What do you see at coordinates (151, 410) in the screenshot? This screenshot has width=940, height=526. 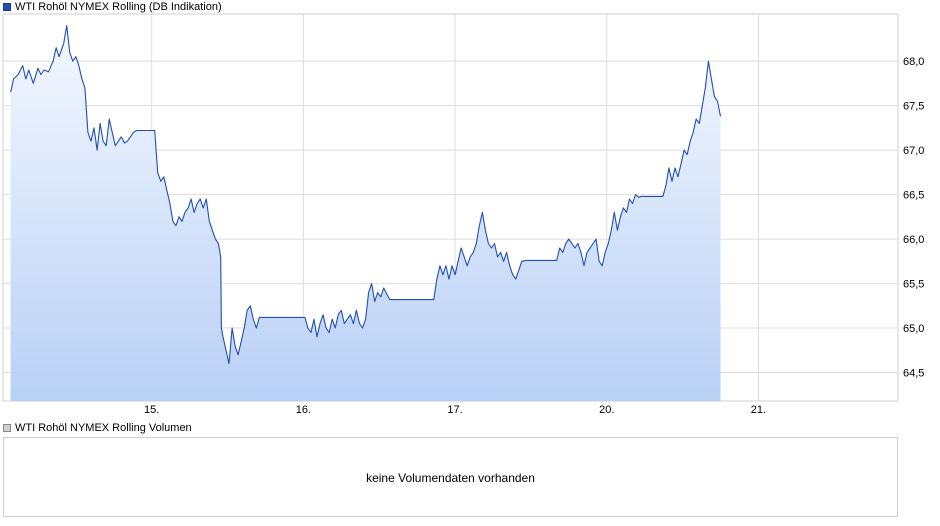 I see `x-tick-label: 15.` at bounding box center [151, 410].